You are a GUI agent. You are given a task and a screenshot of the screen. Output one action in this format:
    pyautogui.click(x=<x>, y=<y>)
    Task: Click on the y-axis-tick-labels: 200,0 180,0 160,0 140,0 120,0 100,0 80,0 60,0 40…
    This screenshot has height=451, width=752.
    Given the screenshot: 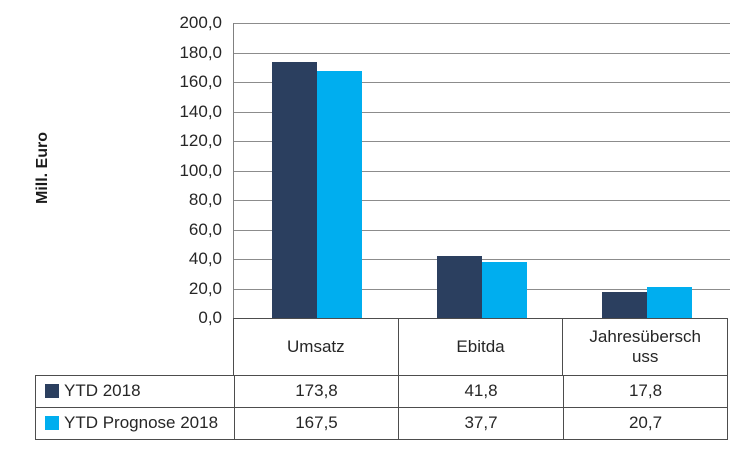 What is the action you would take?
    pyautogui.click(x=190, y=170)
    